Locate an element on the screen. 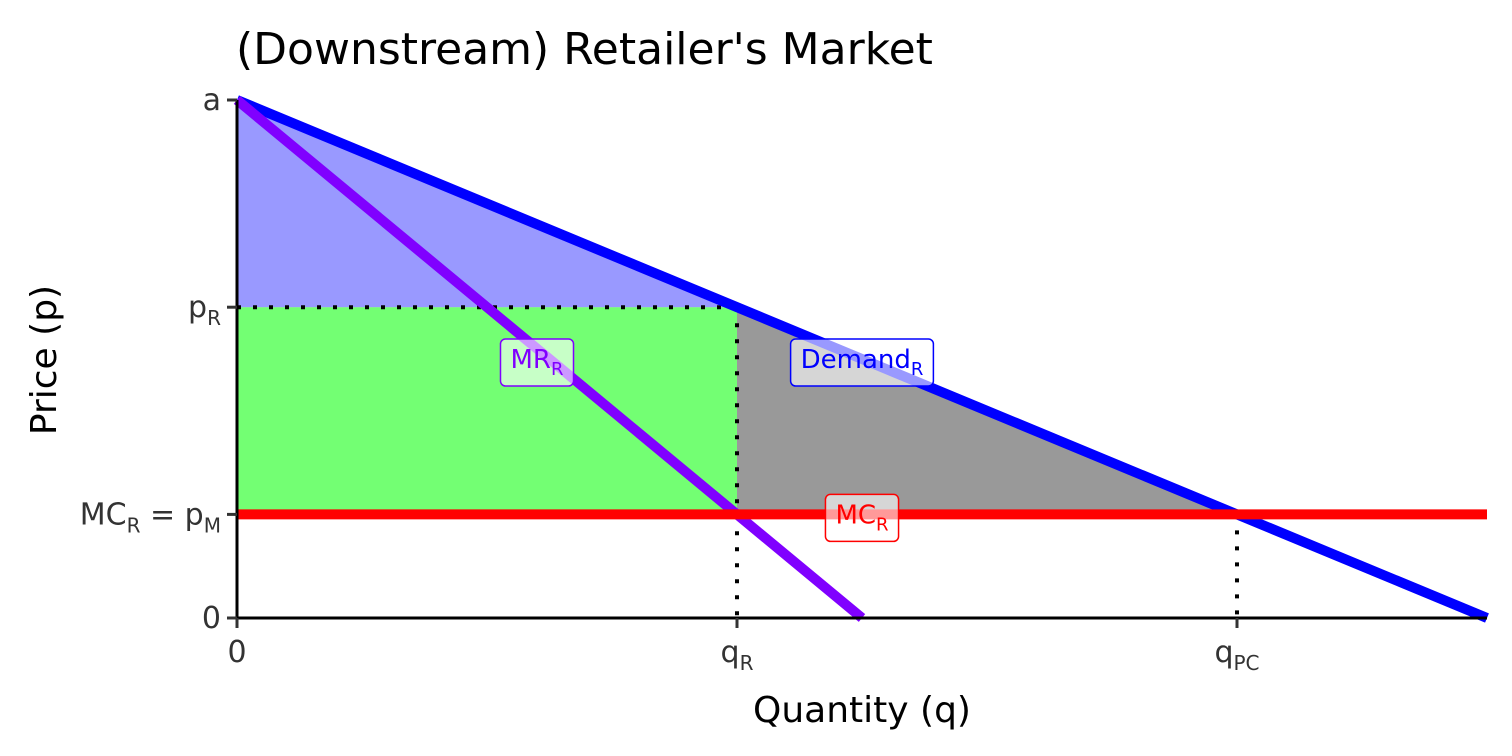 The image size is (1512, 756). y-ticks: 0 MCR = pM pR a is located at coordinates (158, 359).